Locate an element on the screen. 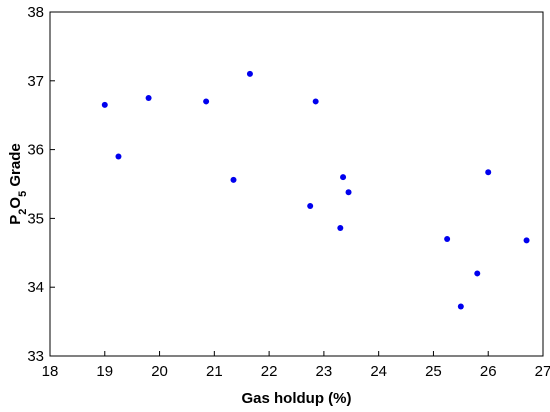 The height and width of the screenshot is (412, 550). y-tick-label: 36 is located at coordinates (35, 150).